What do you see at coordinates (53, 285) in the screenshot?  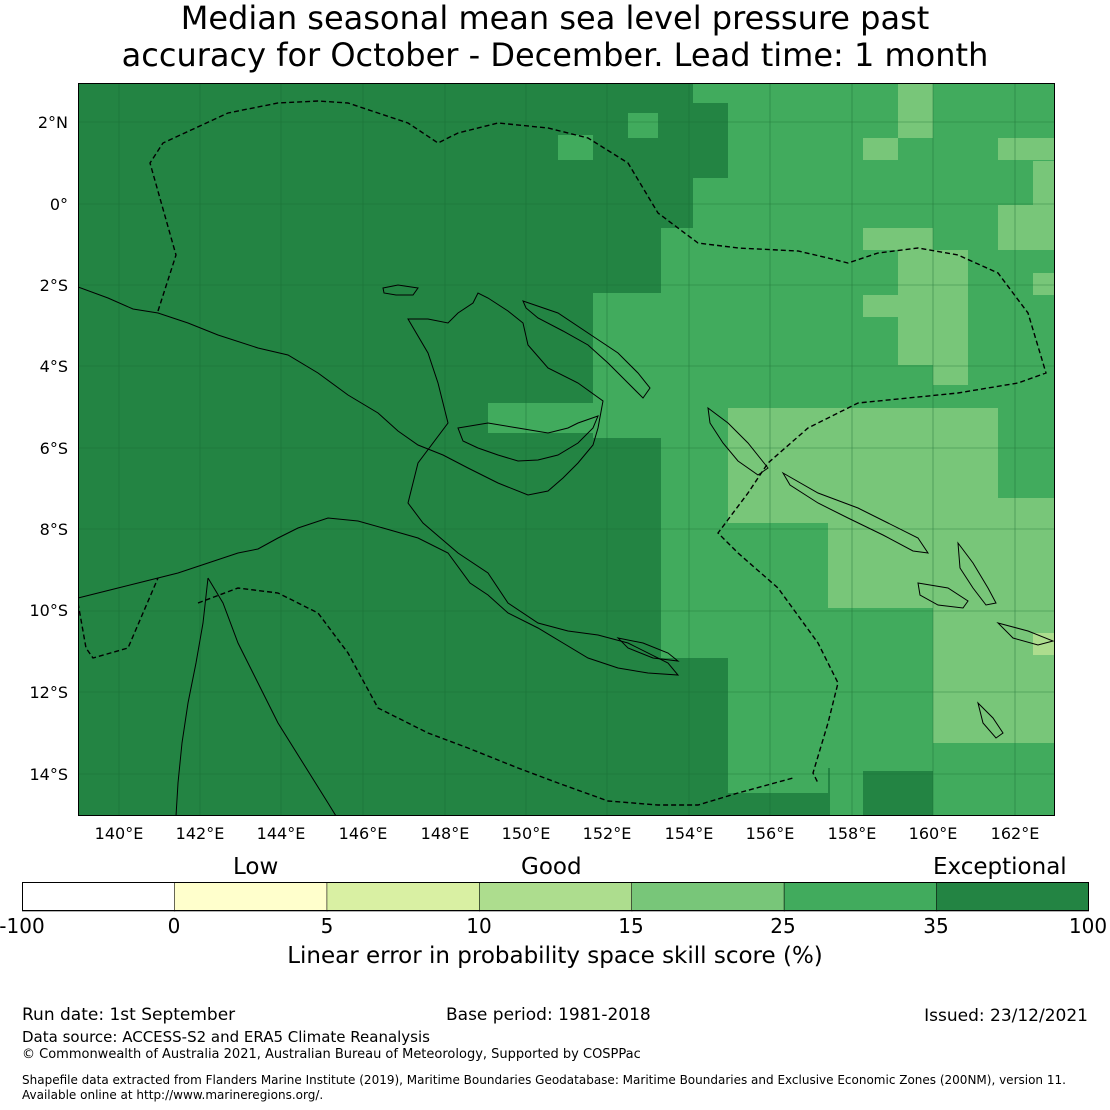 I see `lat-label-2s: 2°S` at bounding box center [53, 285].